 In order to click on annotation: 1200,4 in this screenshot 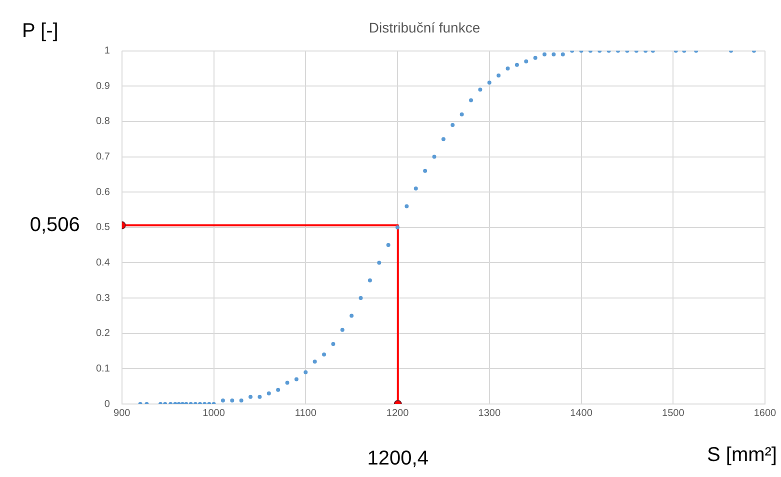, I will do `click(397, 459)`.